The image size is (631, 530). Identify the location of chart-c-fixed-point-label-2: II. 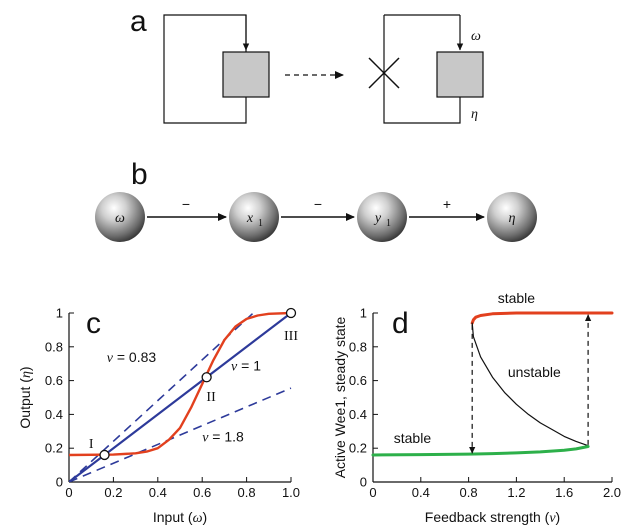
(211, 397).